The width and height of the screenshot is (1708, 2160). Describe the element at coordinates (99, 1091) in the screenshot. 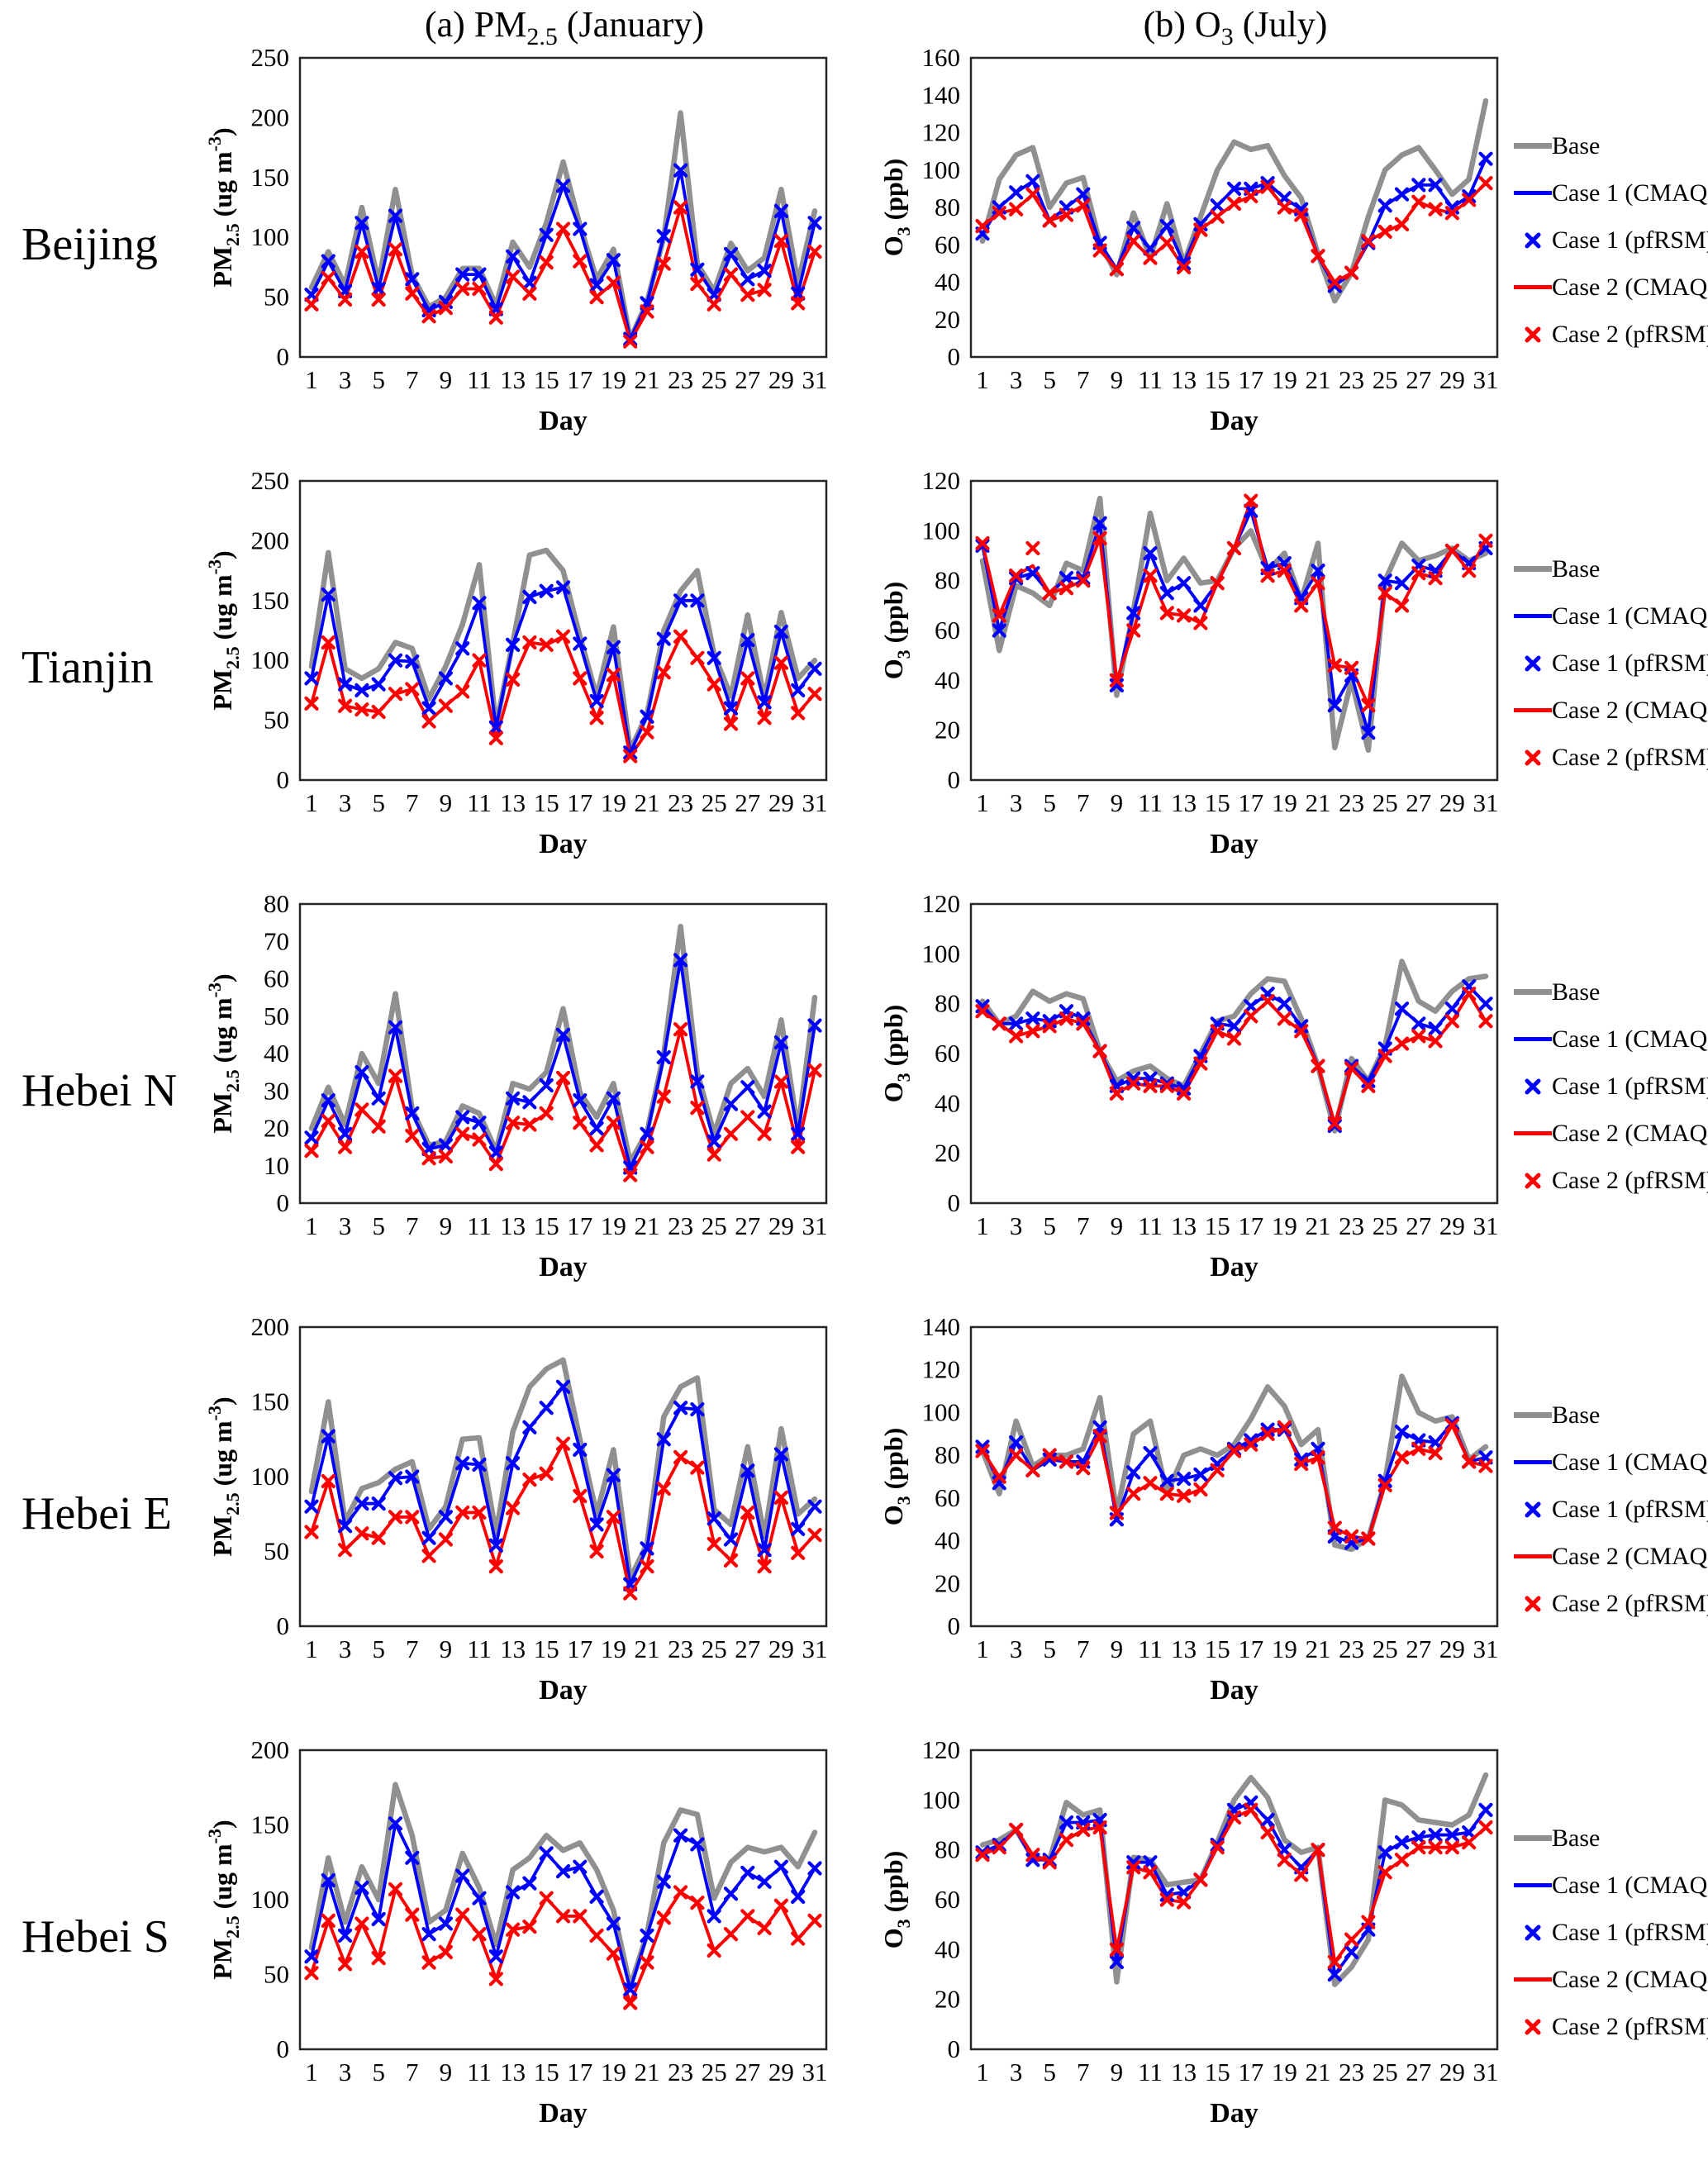

I see `row-label-hebei-n: Hebei N` at that location.